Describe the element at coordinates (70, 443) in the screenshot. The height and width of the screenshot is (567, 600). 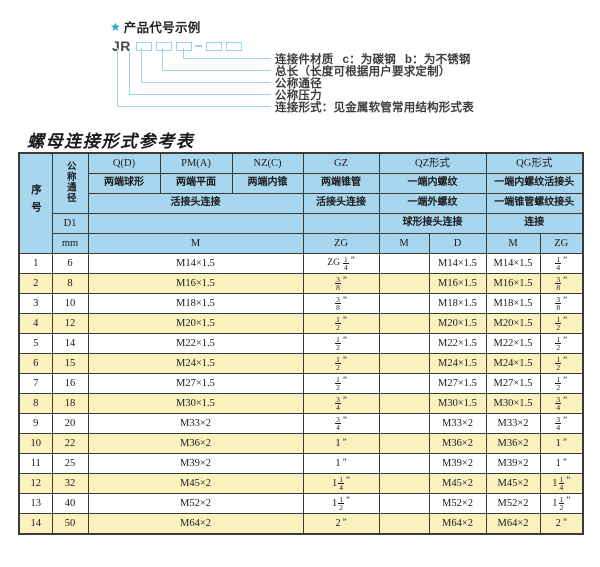
I see `cell-bore: 22` at that location.